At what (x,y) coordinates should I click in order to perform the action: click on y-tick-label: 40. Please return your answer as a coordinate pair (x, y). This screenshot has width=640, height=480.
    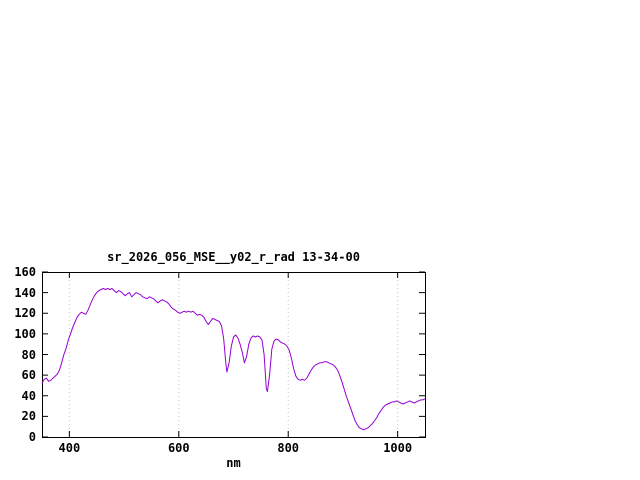
    Looking at the image, I should click on (28, 395).